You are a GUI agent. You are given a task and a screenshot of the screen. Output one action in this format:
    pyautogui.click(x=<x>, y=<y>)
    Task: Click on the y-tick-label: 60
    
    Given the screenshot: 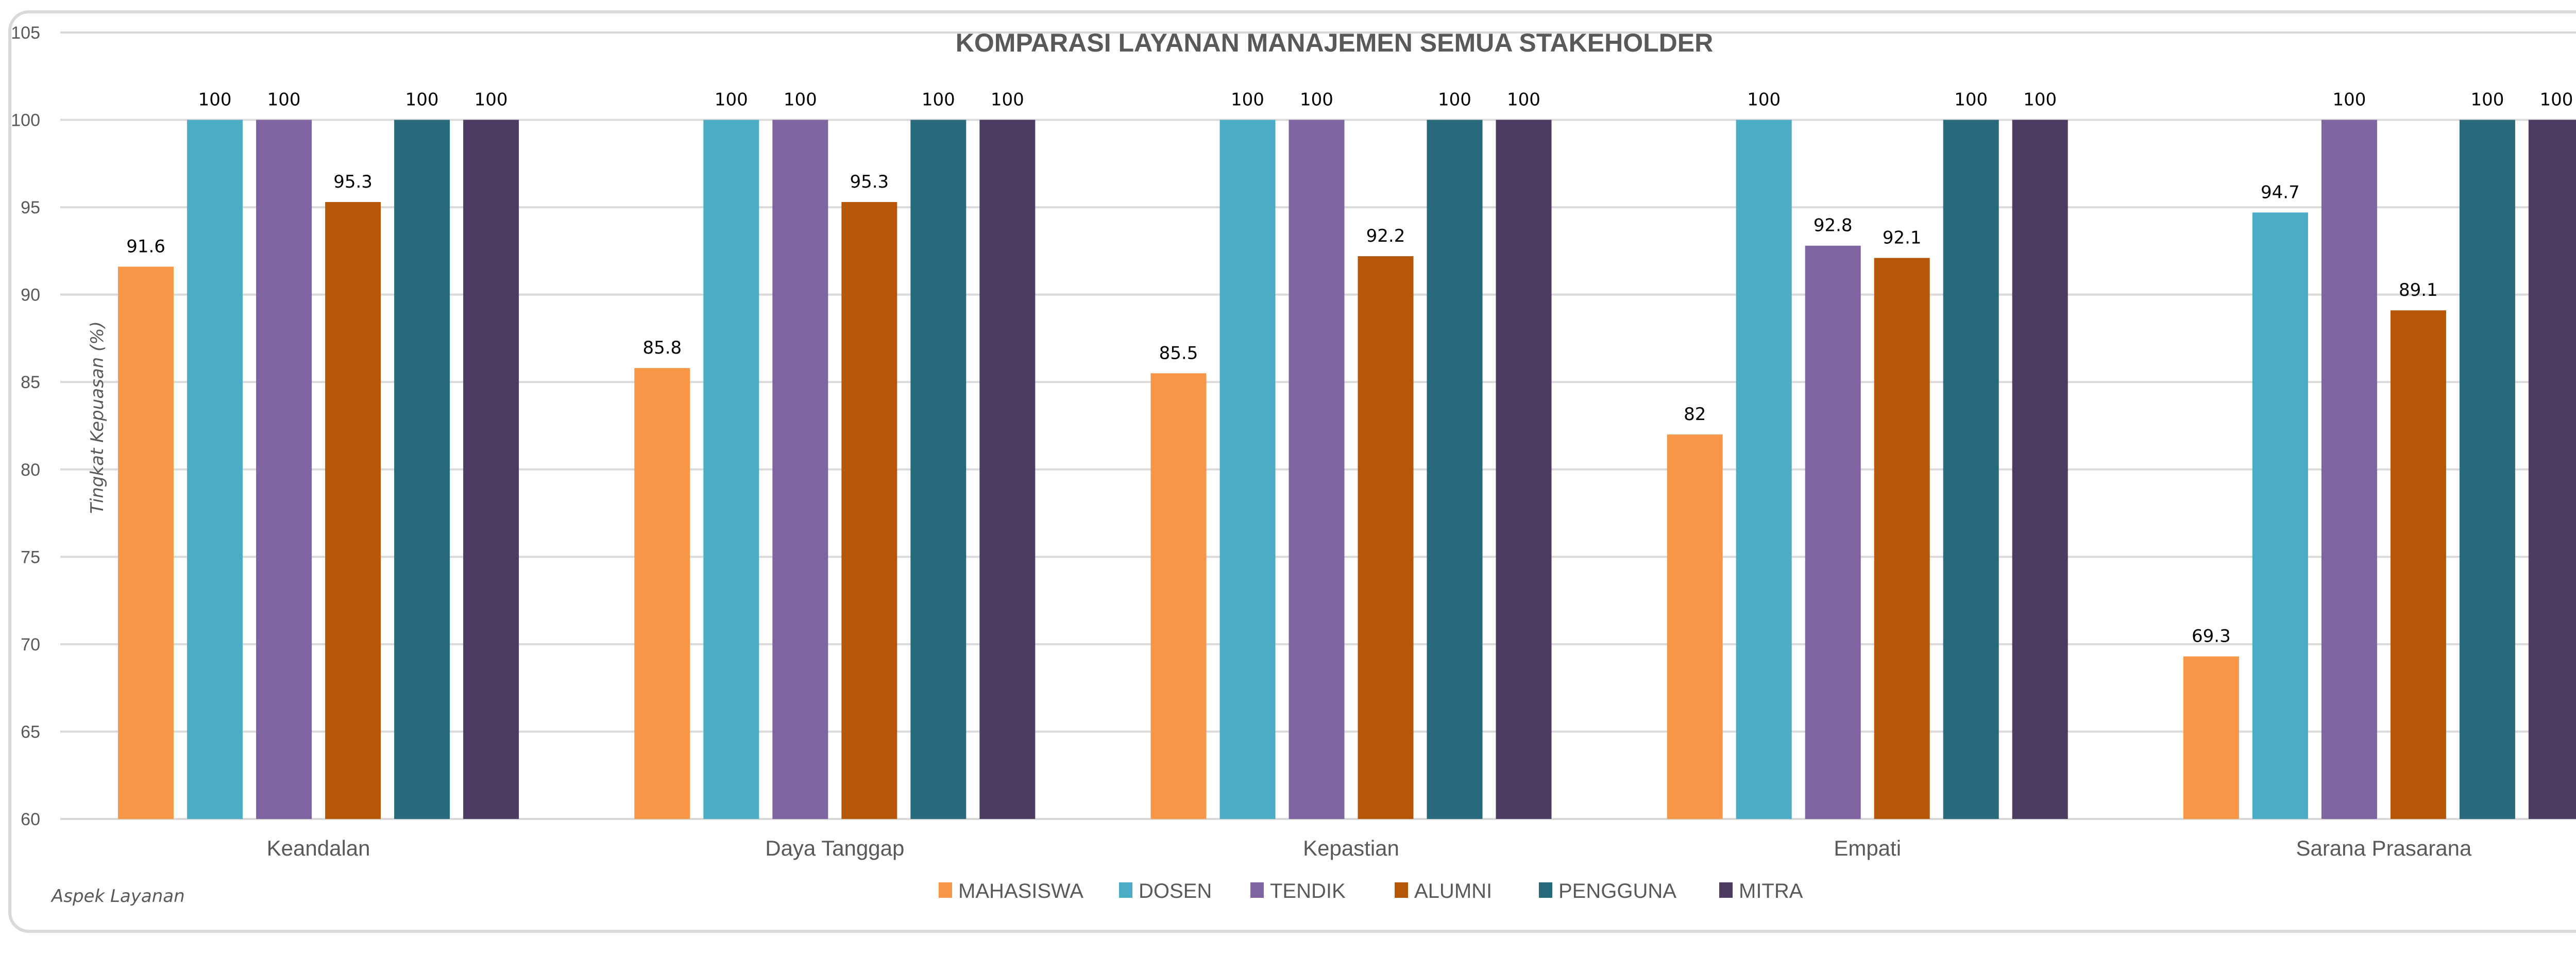 What is the action you would take?
    pyautogui.click(x=30, y=819)
    